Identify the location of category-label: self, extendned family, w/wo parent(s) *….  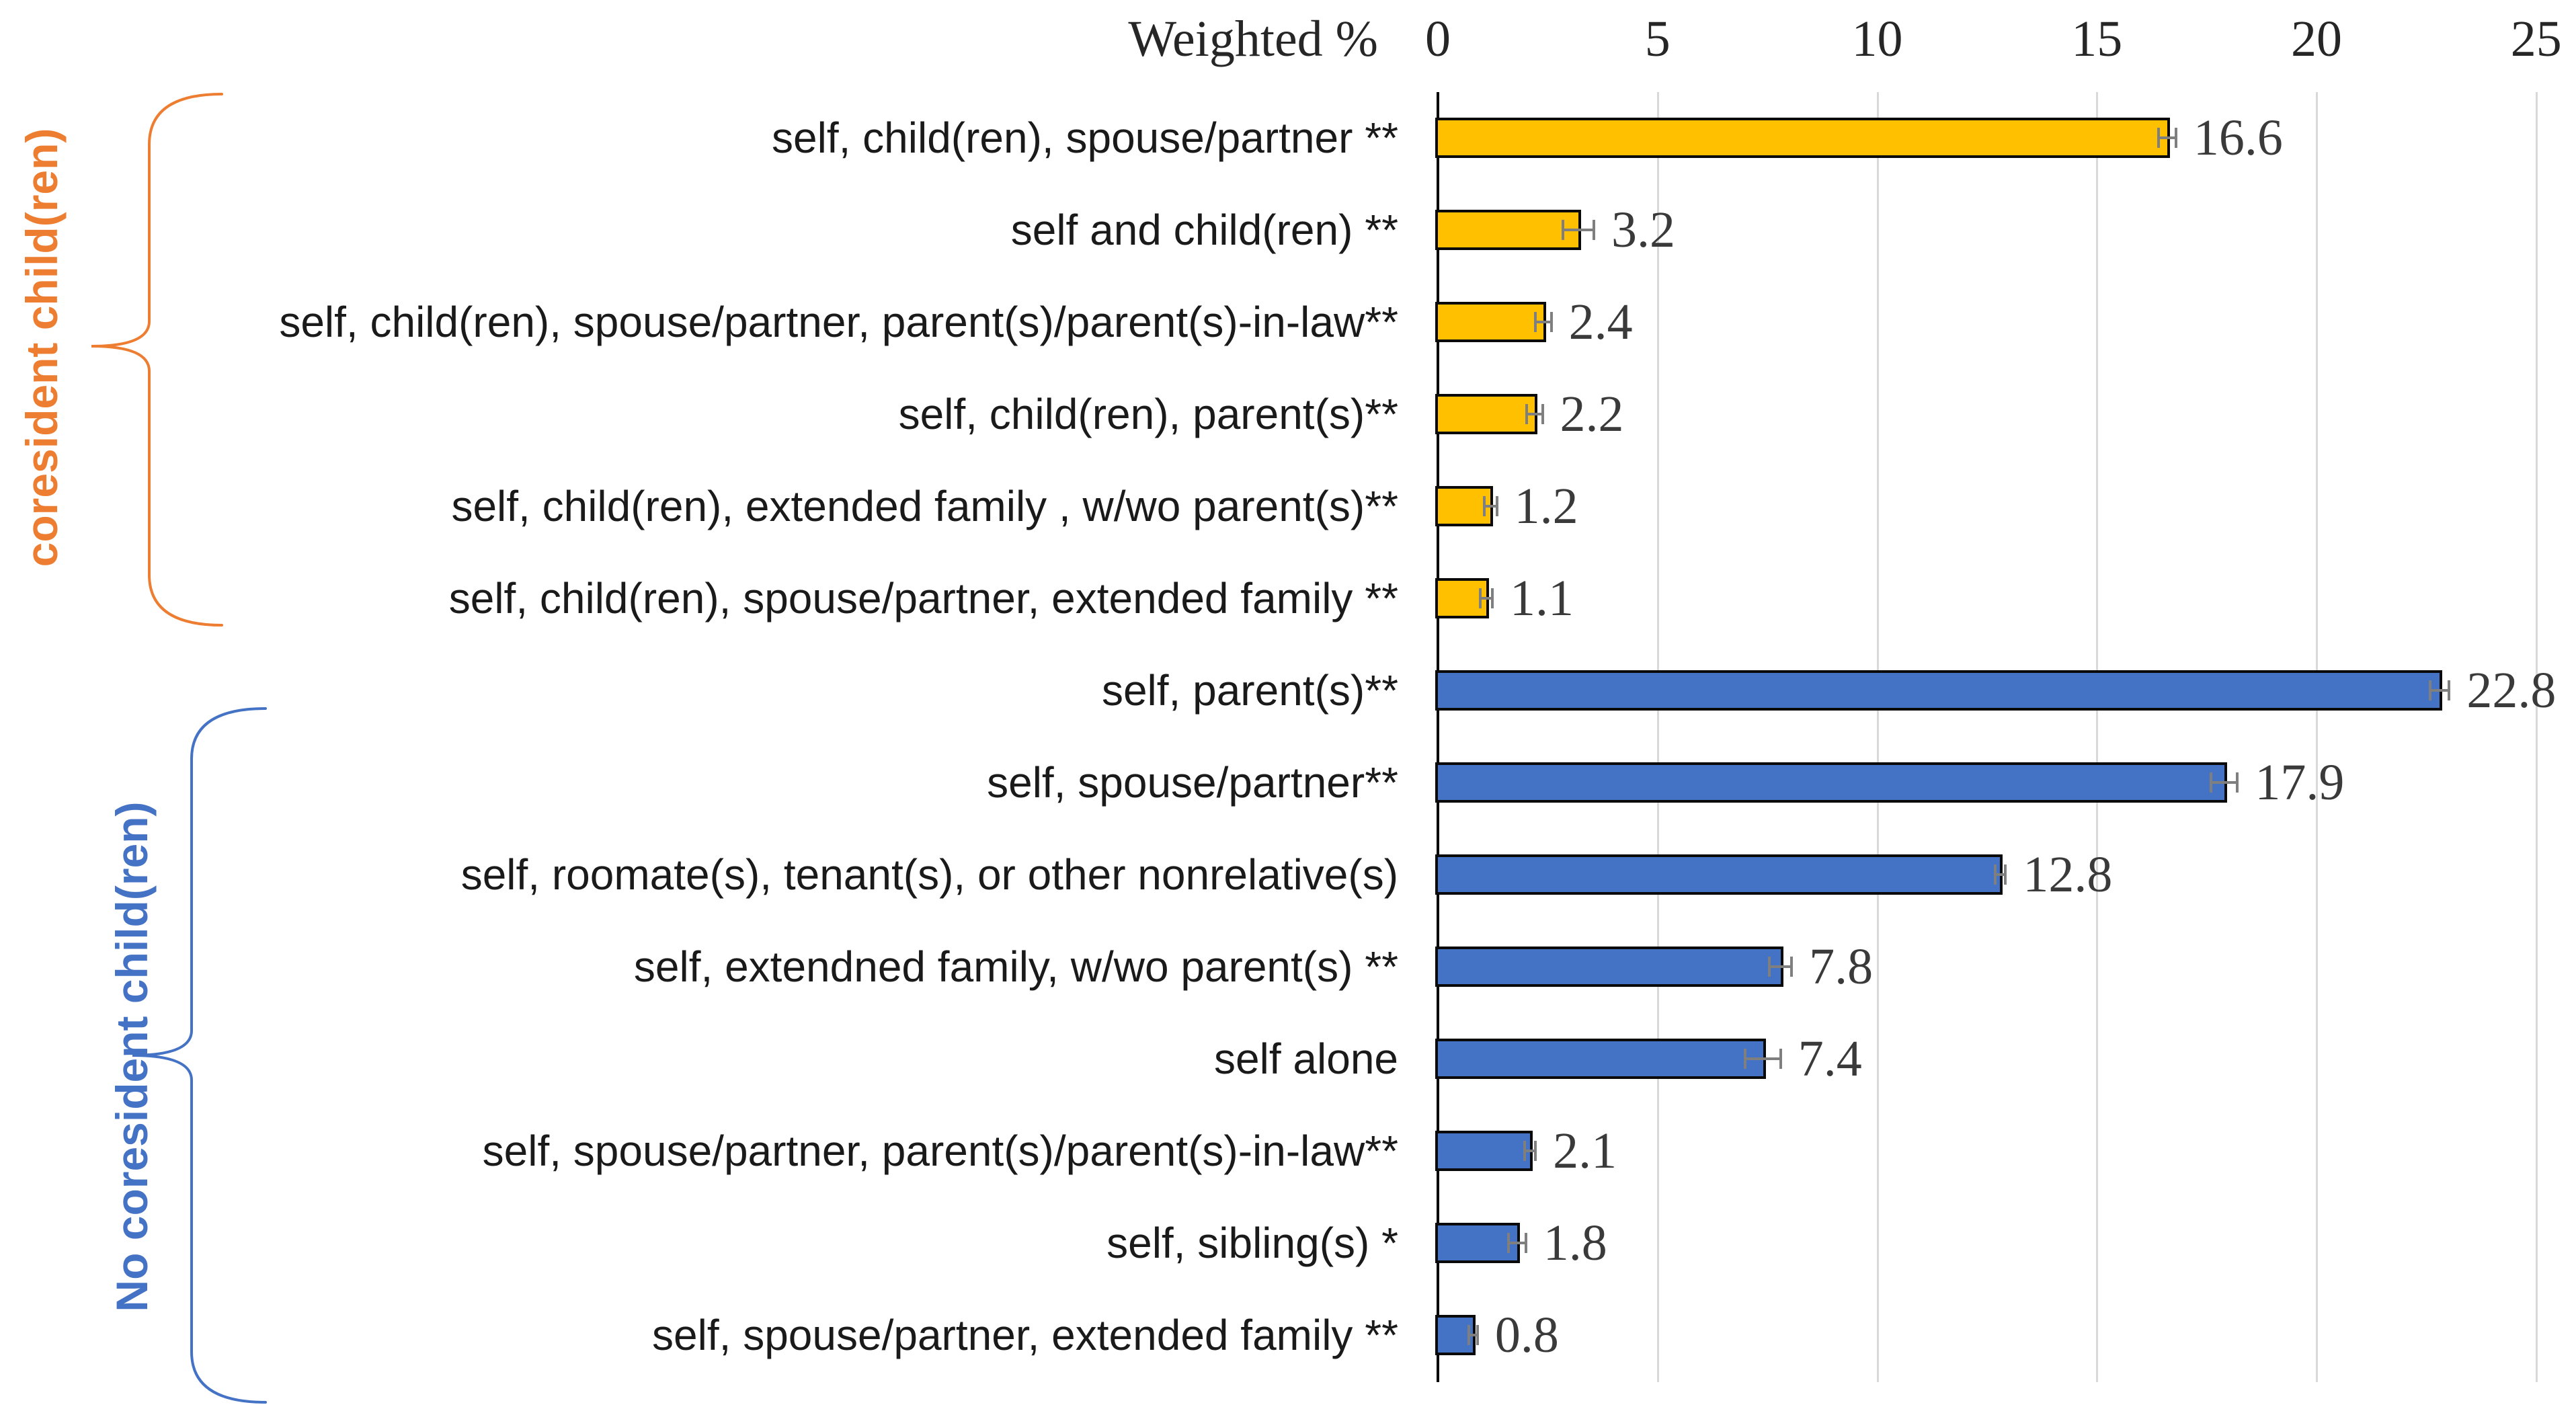
(1015, 966).